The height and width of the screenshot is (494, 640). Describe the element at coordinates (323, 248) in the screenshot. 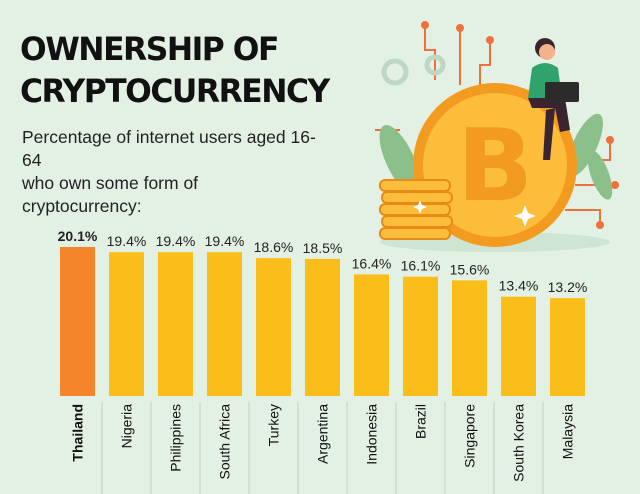

I see `value-label-argentina: 18.5%` at that location.